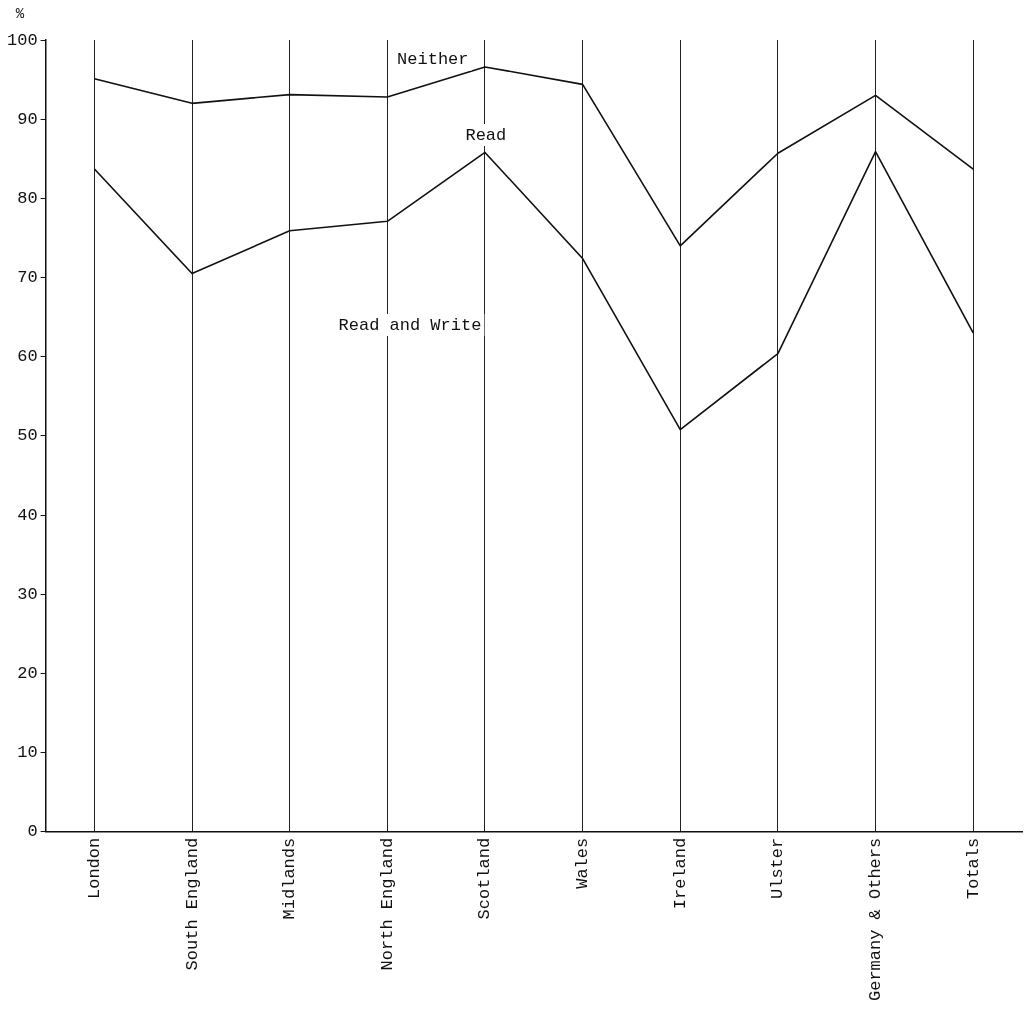 The image size is (1026, 1011). Describe the element at coordinates (486, 135) in the screenshot. I see `annotation: Read` at that location.